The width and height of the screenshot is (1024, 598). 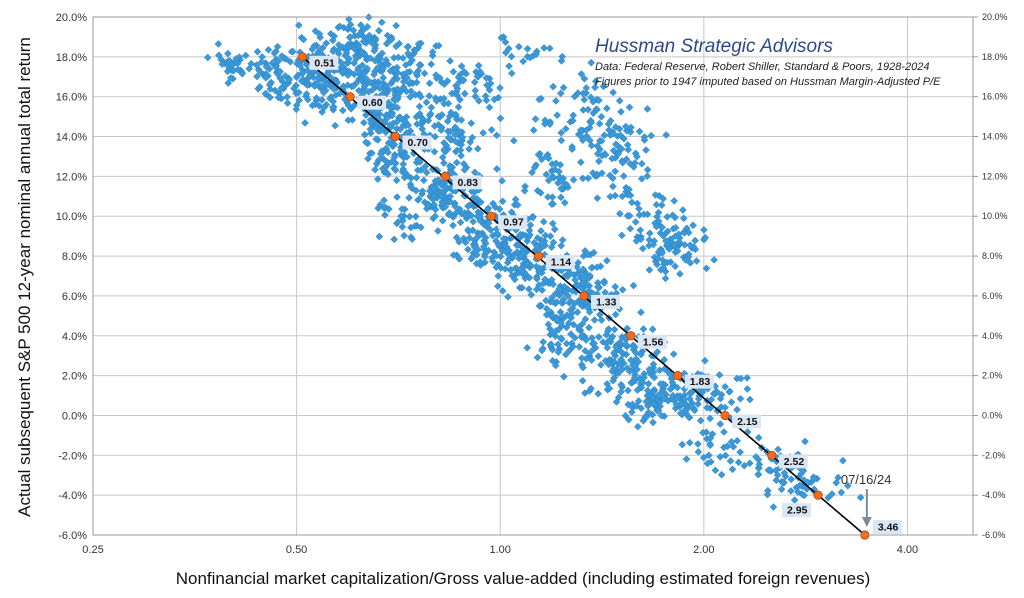 What do you see at coordinates (606, 302) in the screenshot?
I see `value-label: 1.33` at bounding box center [606, 302].